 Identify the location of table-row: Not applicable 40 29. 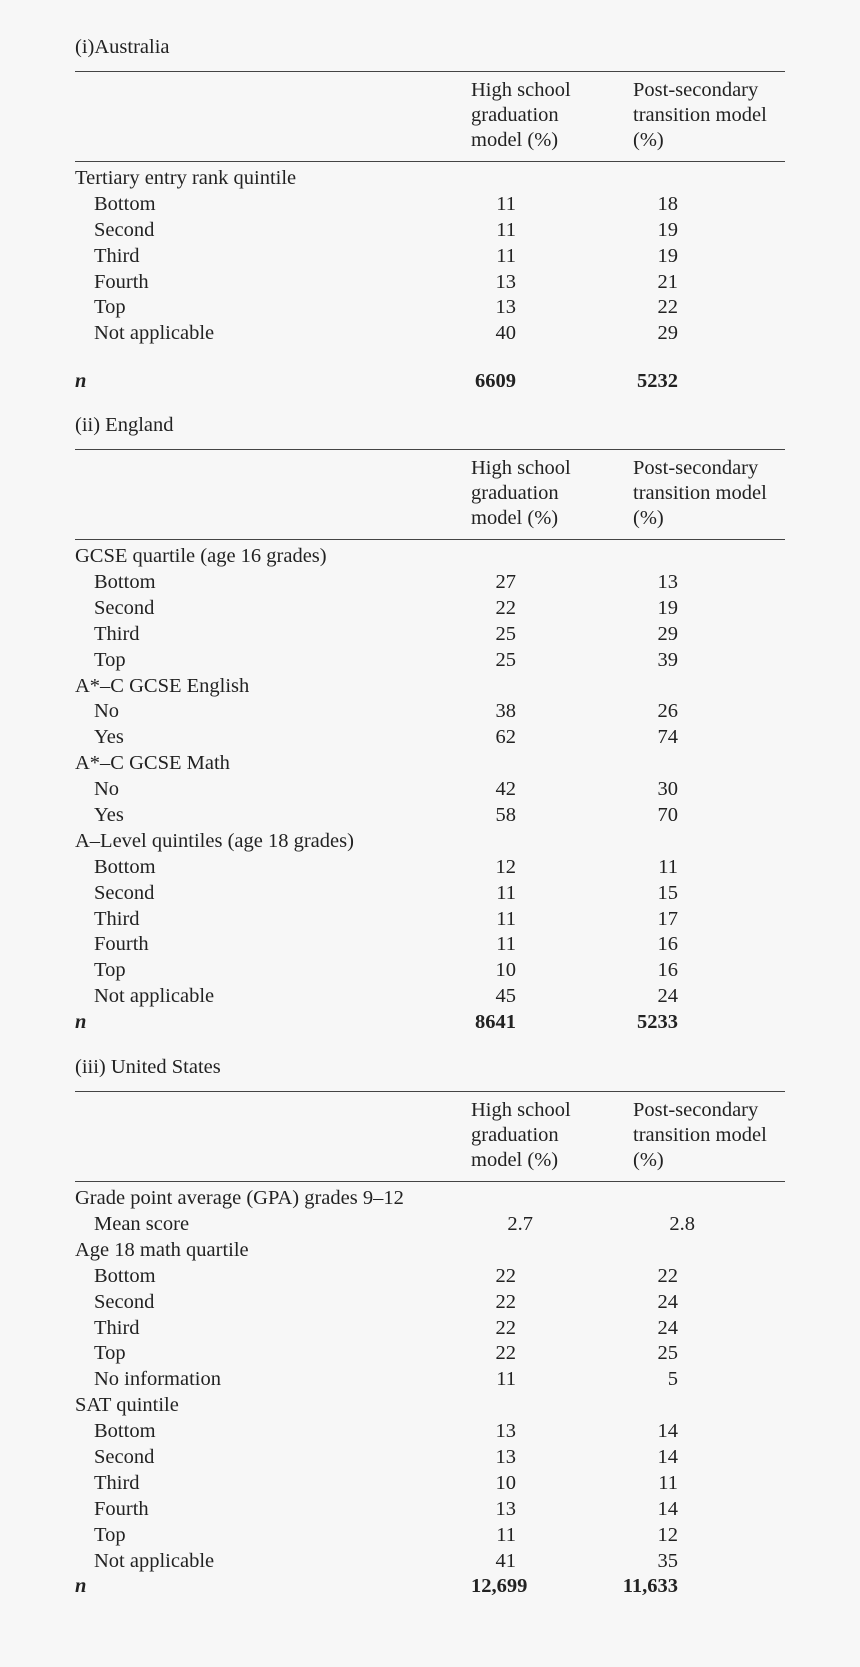
(430, 334).